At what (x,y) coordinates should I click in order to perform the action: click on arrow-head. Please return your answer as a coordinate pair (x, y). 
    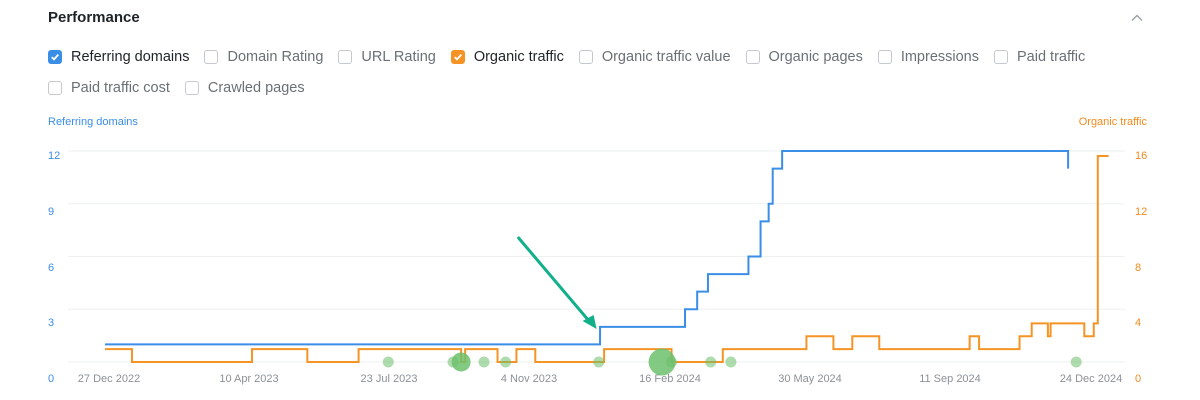
    Looking at the image, I should click on (589, 322).